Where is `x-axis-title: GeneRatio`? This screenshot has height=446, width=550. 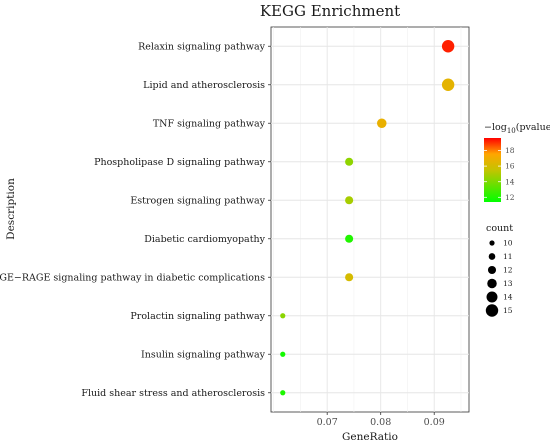 x-axis-title: GeneRatio is located at coordinates (370, 436).